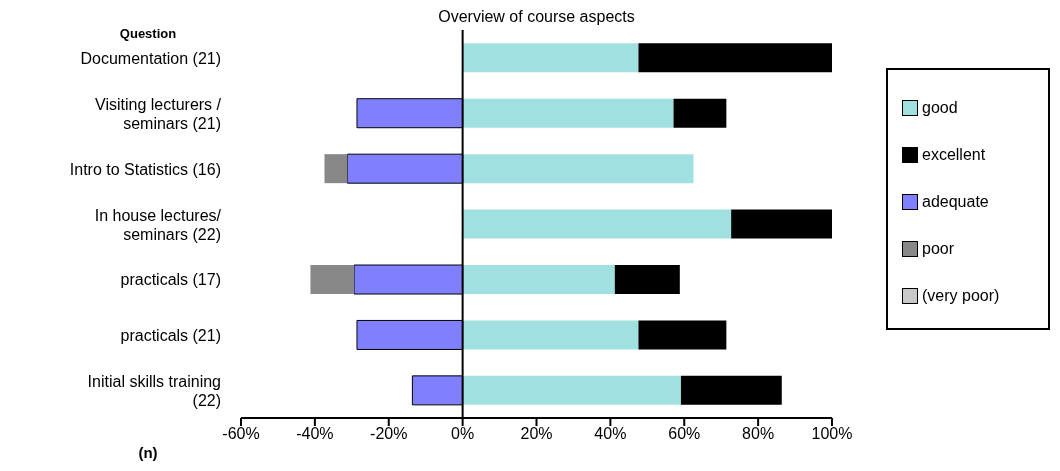  What do you see at coordinates (154, 390) in the screenshot?
I see `y-tick-label: Initial skills training (22)` at bounding box center [154, 390].